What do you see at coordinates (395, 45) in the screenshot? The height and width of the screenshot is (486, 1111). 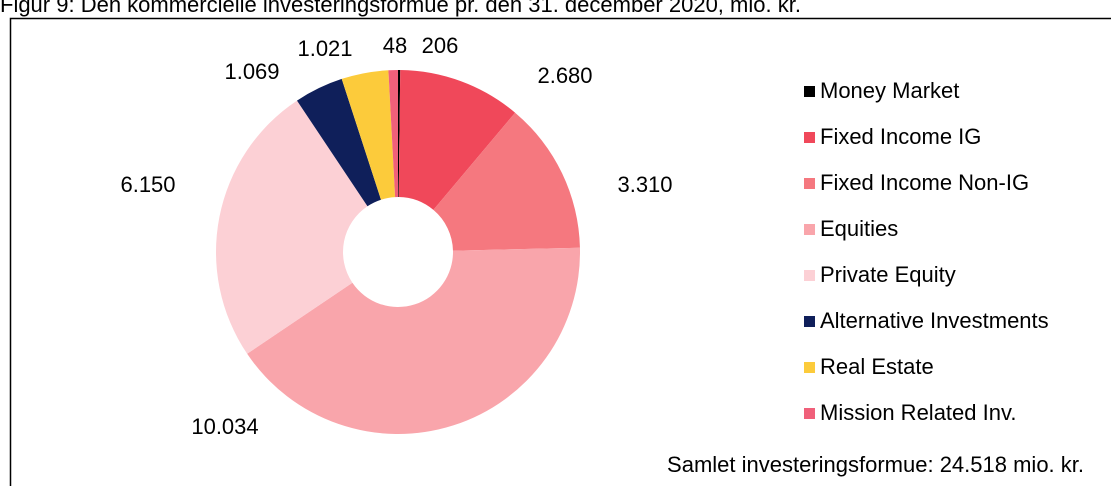 I see `data-label: 48` at bounding box center [395, 45].